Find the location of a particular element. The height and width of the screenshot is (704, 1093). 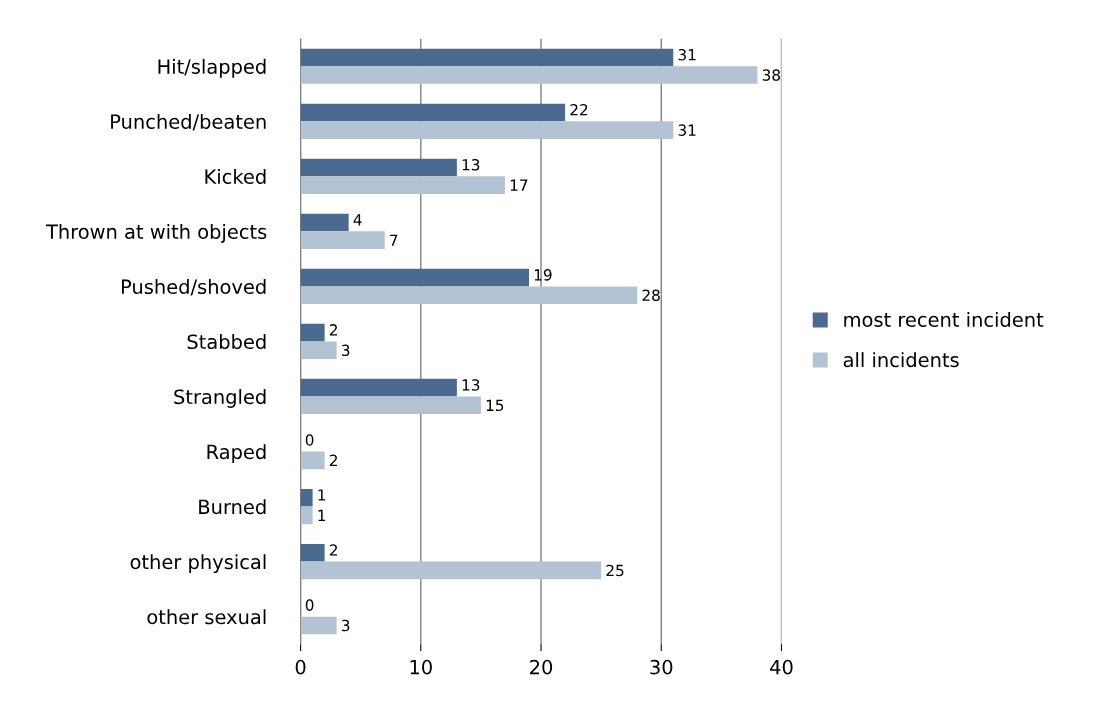

y-tick-label: Punched/beaten is located at coordinates (188, 122).